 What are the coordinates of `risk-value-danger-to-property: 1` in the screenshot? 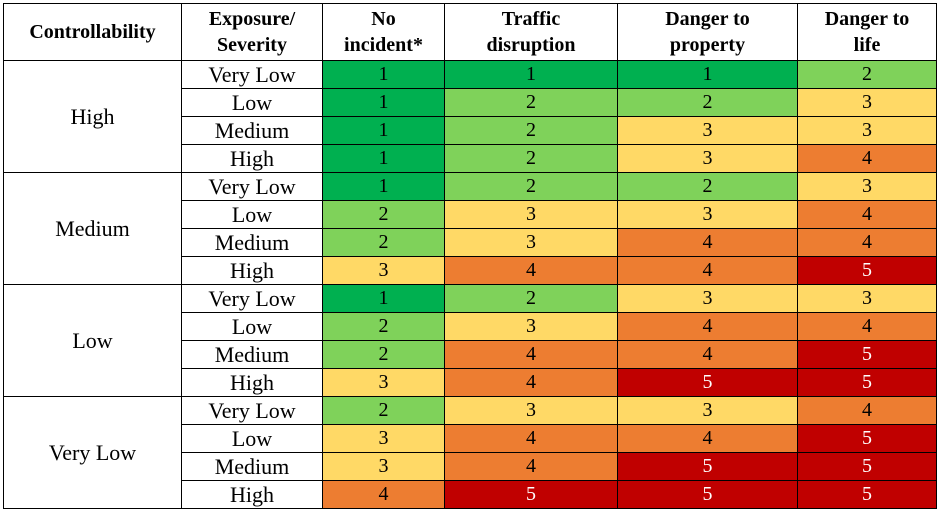 It's located at (707, 74).